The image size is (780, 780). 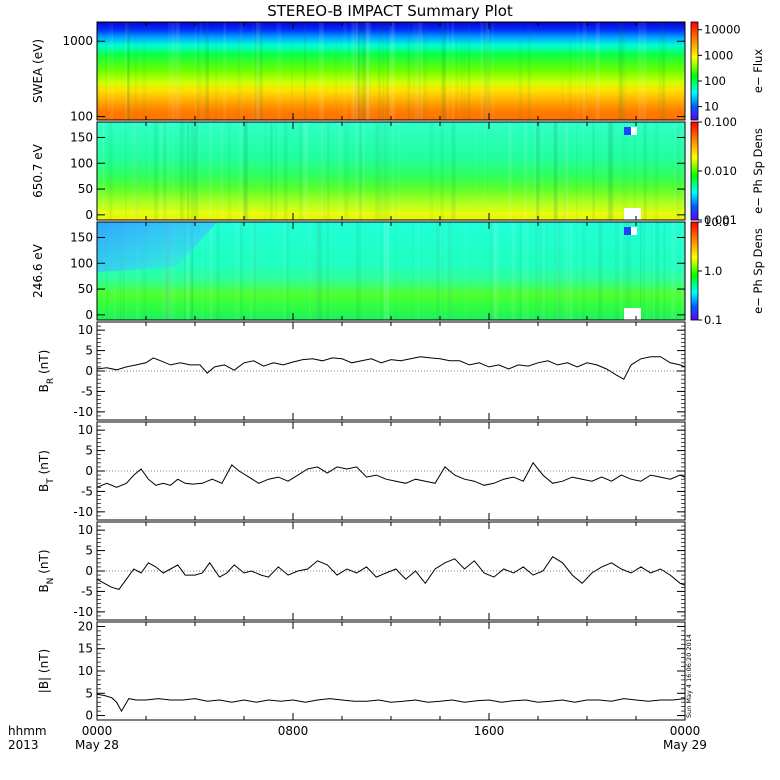 What do you see at coordinates (694, 271) in the screenshot?
I see `pad246-colorbar-scale` at bounding box center [694, 271].